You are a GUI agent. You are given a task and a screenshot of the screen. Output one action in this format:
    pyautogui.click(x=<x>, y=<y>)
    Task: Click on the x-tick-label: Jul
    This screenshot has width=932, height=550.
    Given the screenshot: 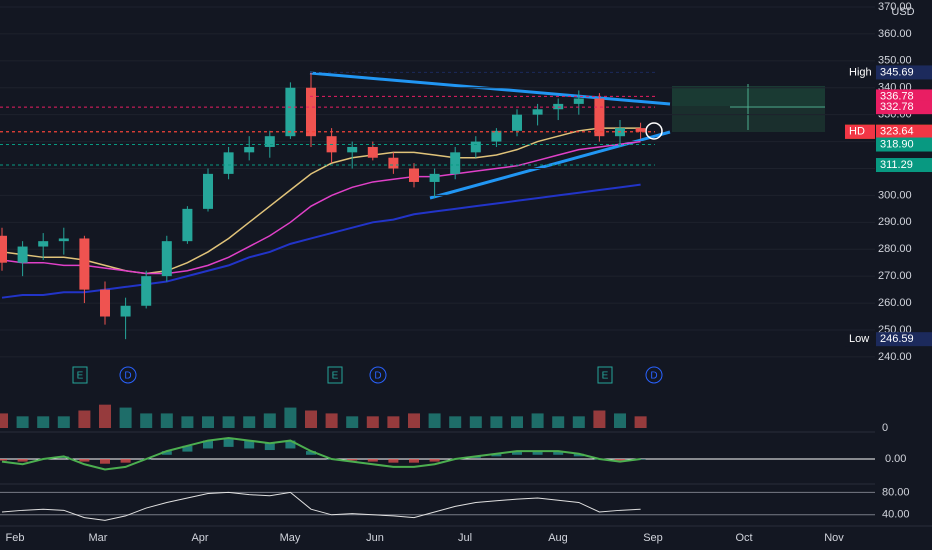 What is the action you would take?
    pyautogui.click(x=465, y=538)
    